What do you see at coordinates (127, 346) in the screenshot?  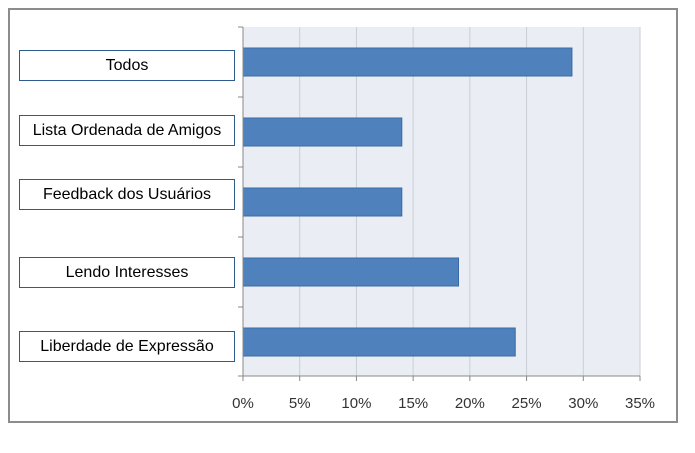 I see `category-label-liberdade-de-expressao: Liberdade de Expressão` at bounding box center [127, 346].